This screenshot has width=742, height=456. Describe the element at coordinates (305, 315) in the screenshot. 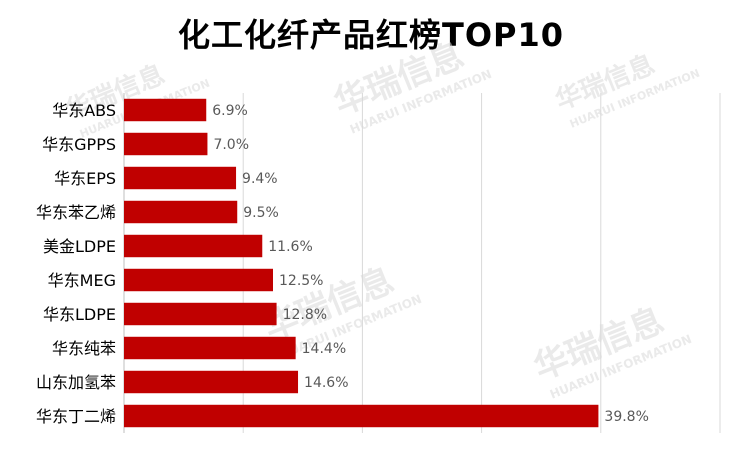

I see `data-label: 12.8%` at that location.